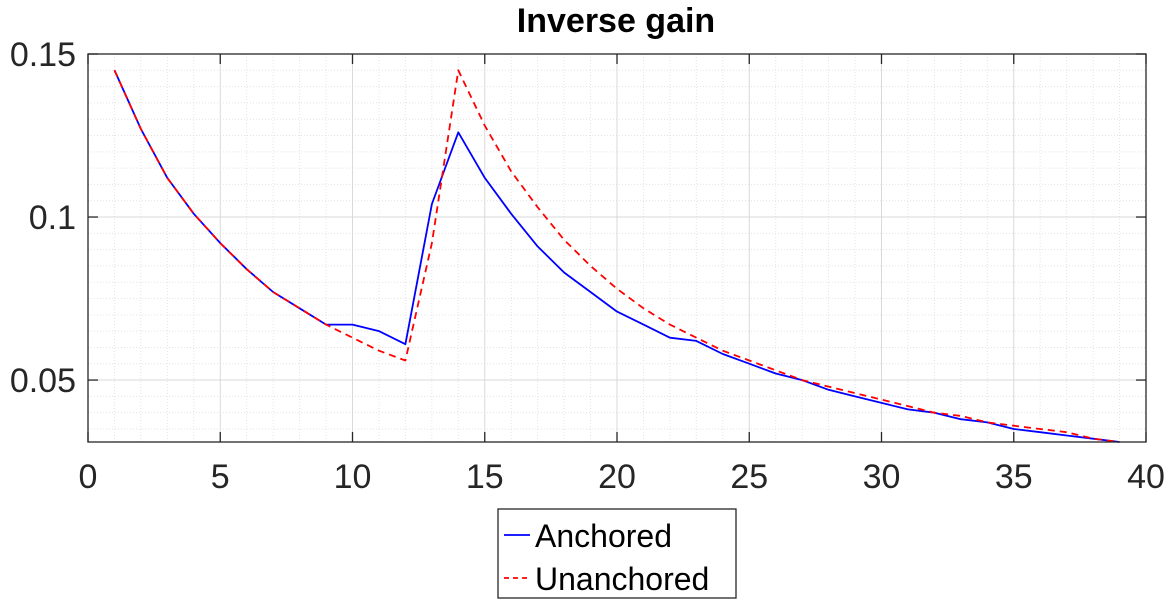 The width and height of the screenshot is (1168, 601). I want to click on x-tick-label: 0, so click(88, 477).